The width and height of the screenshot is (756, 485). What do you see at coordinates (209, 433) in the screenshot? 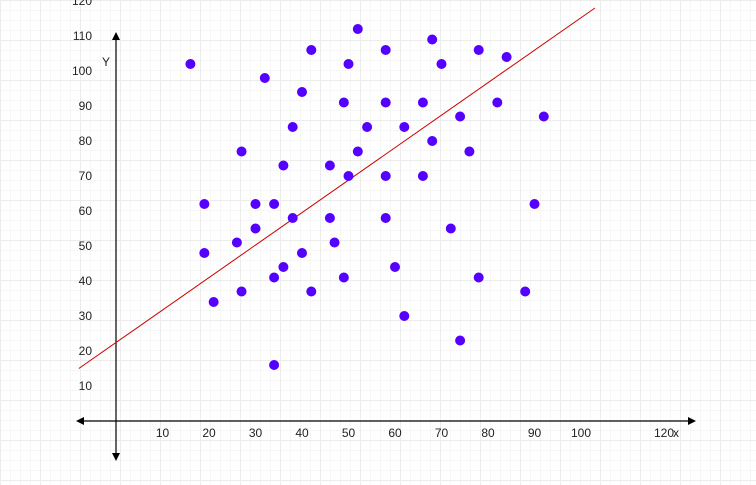
I see `x-tick-label: 20` at bounding box center [209, 433].